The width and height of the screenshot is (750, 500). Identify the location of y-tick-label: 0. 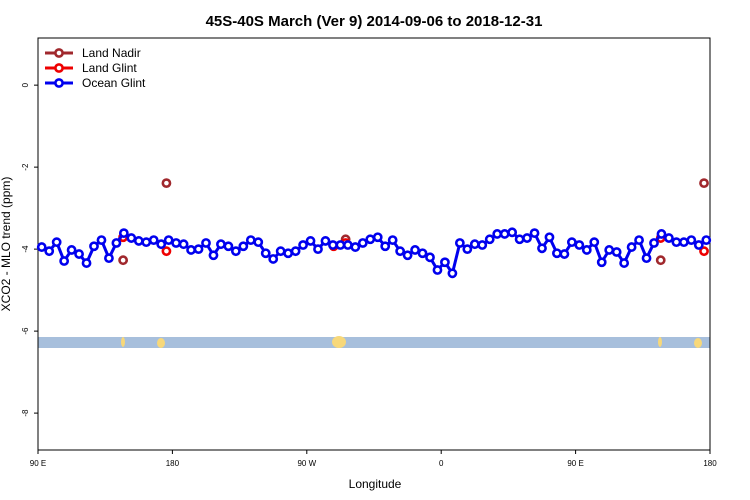
(25, 84).